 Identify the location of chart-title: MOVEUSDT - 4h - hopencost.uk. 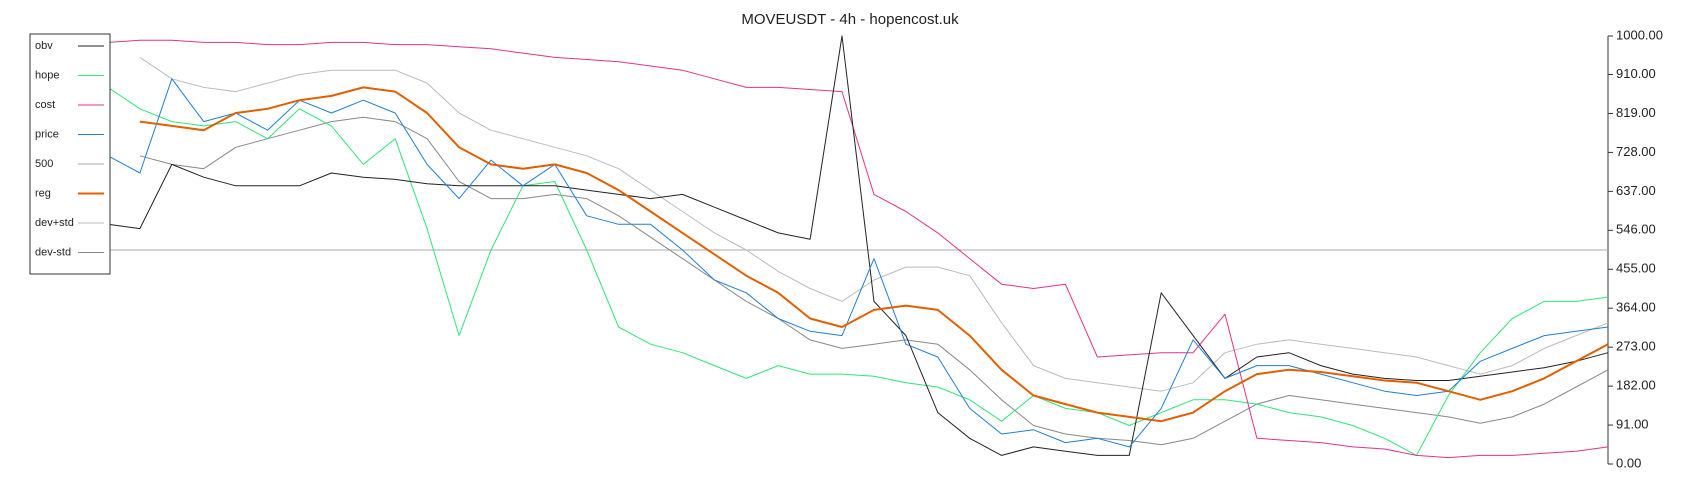
(850, 19).